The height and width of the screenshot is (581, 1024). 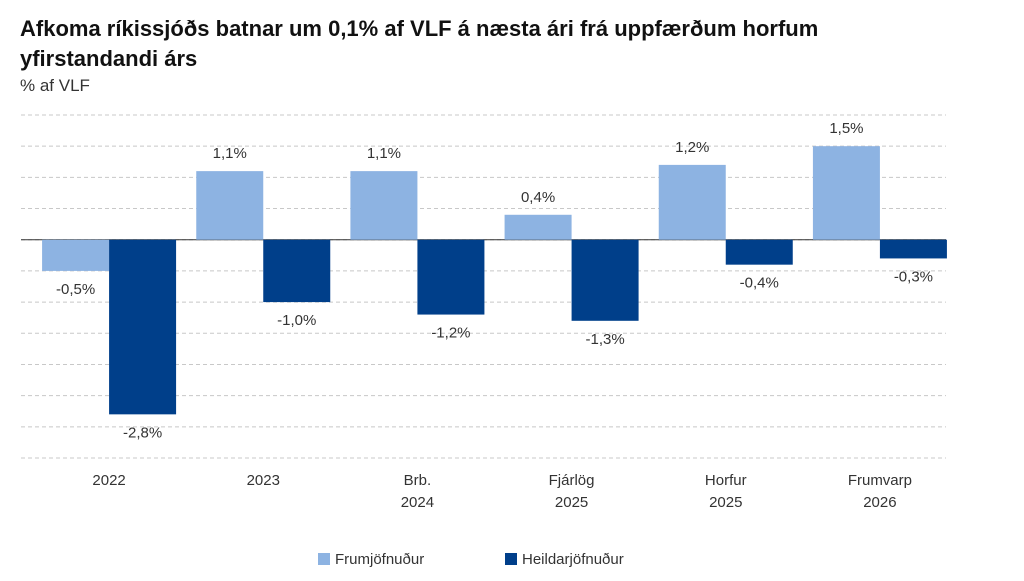 What do you see at coordinates (692, 147) in the screenshot?
I see `data-label: 1,2%` at bounding box center [692, 147].